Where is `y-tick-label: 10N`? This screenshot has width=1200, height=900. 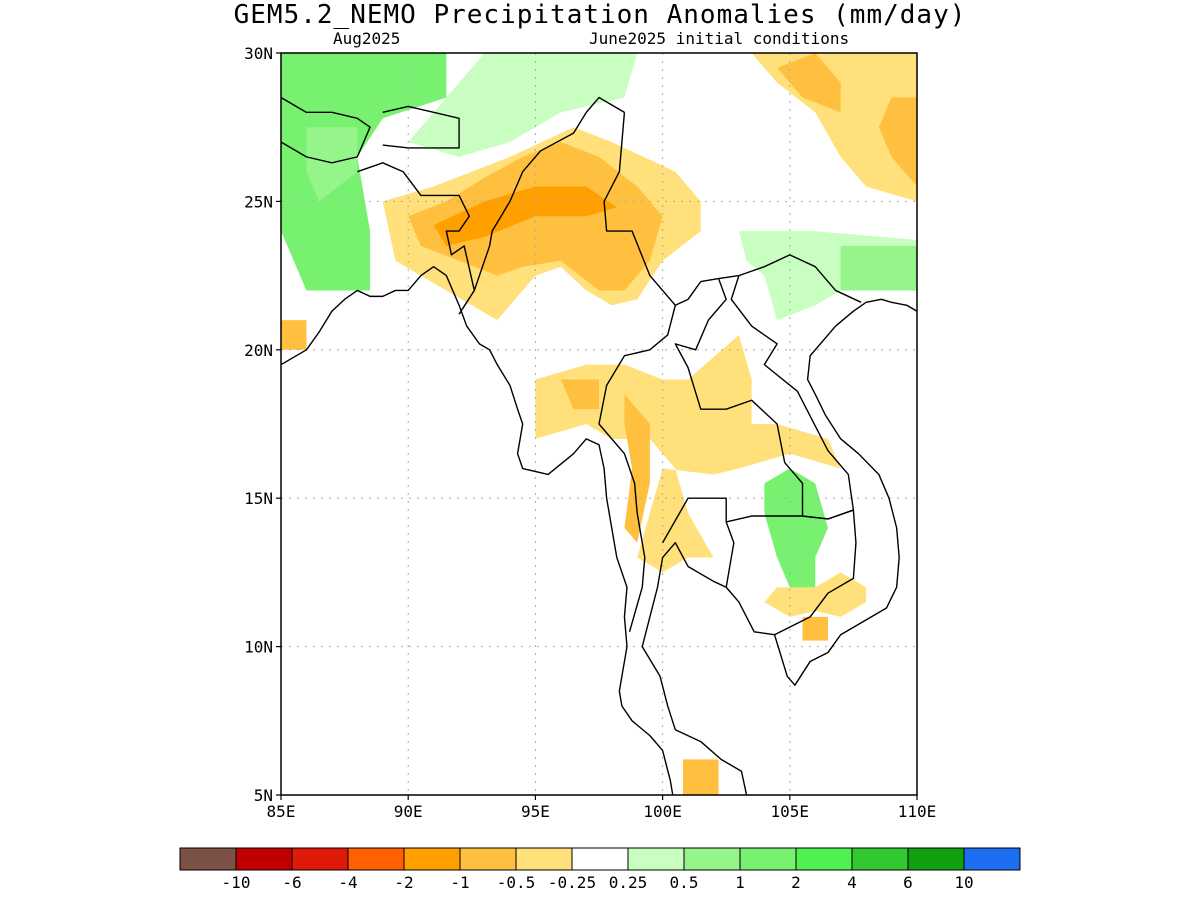 y-tick-label: 10N is located at coordinates (258, 647).